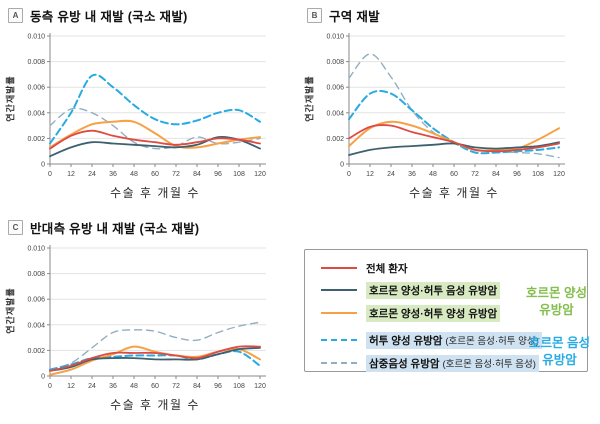  What do you see at coordinates (387, 268) in the screenshot?
I see `legend-label-all-patients: 전체 환자` at bounding box center [387, 268].